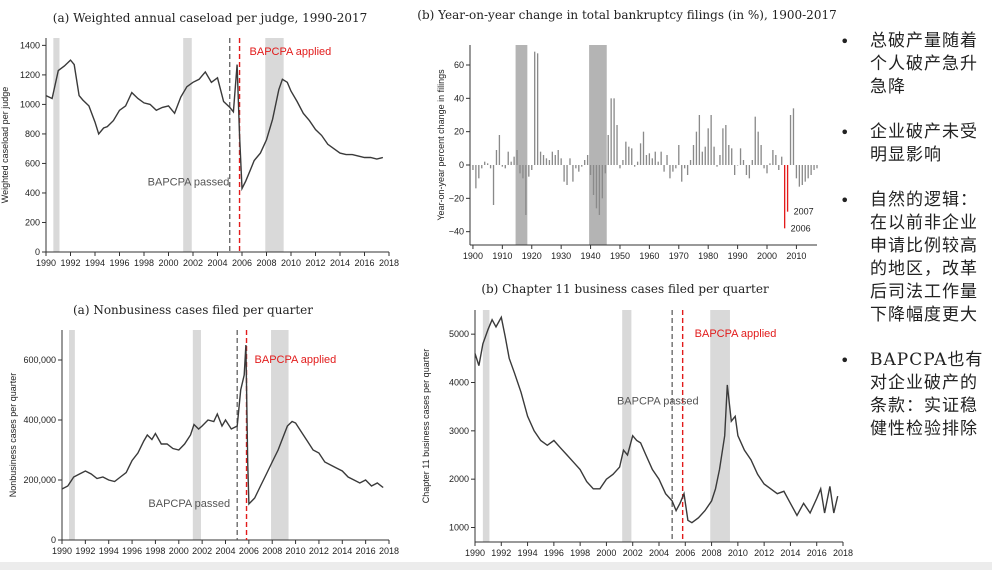 This screenshot has height=570, width=992. What do you see at coordinates (459, 65) in the screenshot?
I see `y-tick-label: 60` at bounding box center [459, 65].